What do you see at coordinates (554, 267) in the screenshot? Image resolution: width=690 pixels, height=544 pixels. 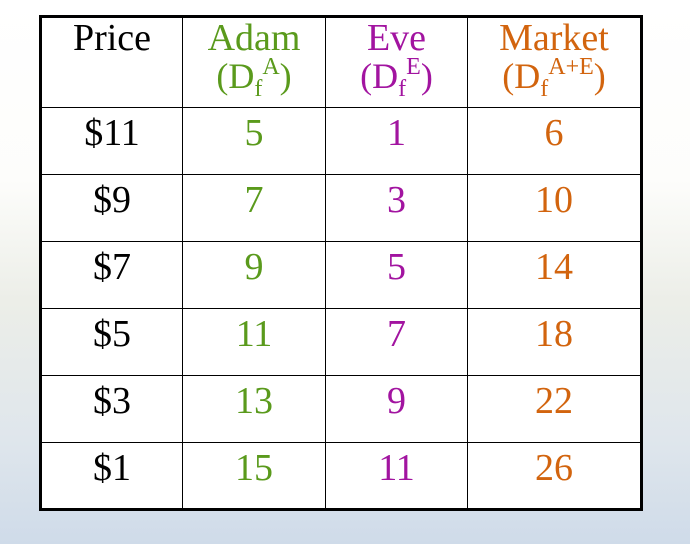 I see `market-quantity-cell: 14` at bounding box center [554, 267].